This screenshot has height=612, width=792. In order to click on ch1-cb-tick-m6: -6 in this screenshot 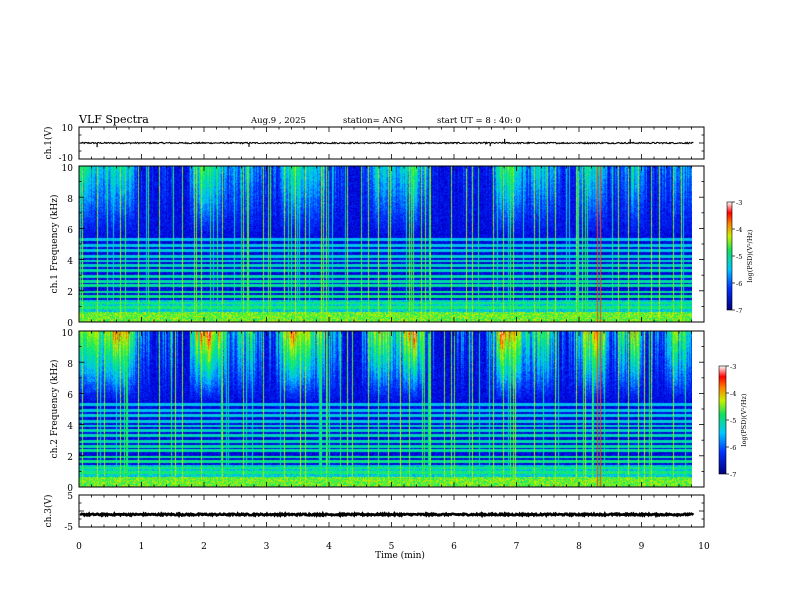, I will do `click(739, 284)`.